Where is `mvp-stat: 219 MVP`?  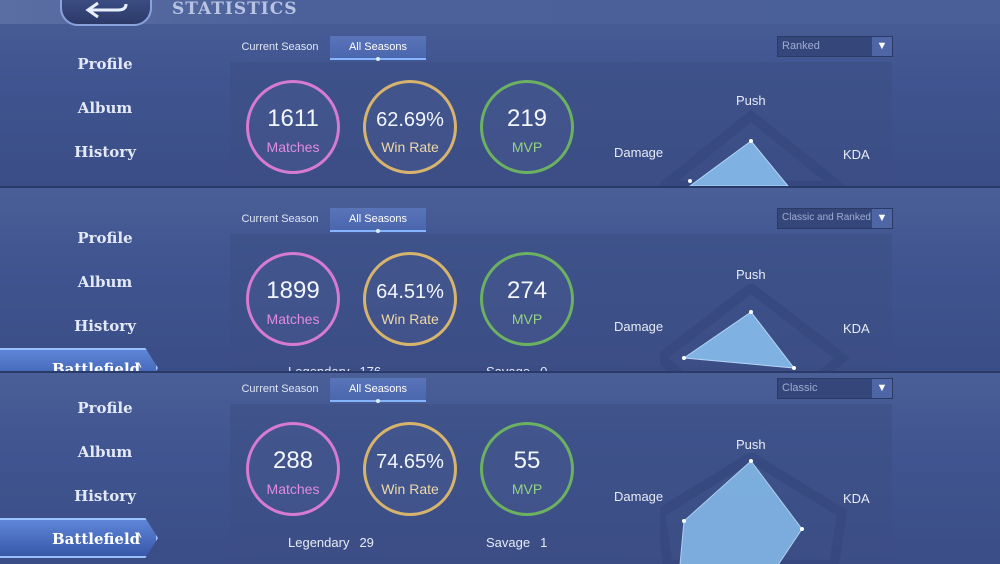 mvp-stat: 219 MVP is located at coordinates (527, 127).